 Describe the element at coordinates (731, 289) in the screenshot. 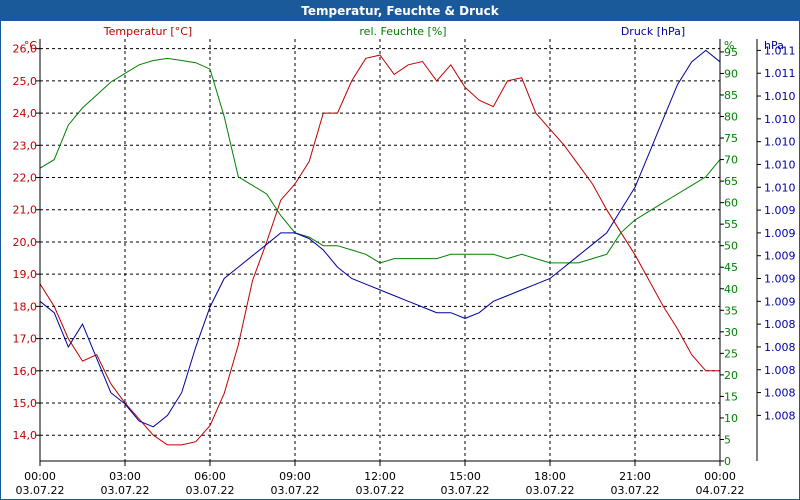

I see `humidity-tick-label: 40` at that location.